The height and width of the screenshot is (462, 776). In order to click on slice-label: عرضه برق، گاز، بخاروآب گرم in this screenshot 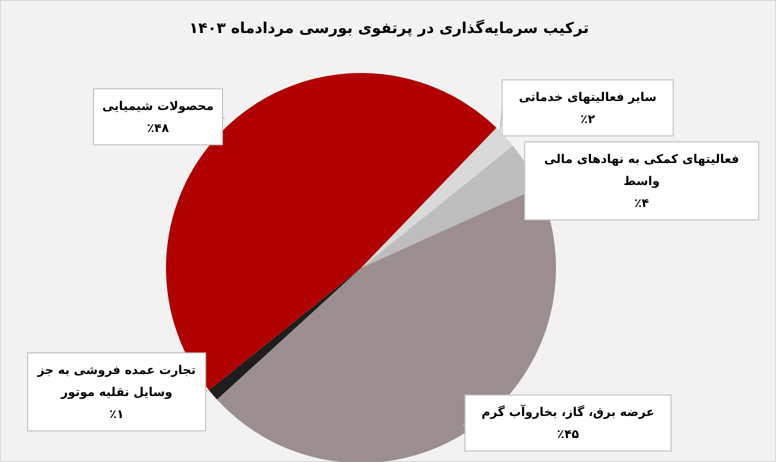, I will do `click(568, 411)`.